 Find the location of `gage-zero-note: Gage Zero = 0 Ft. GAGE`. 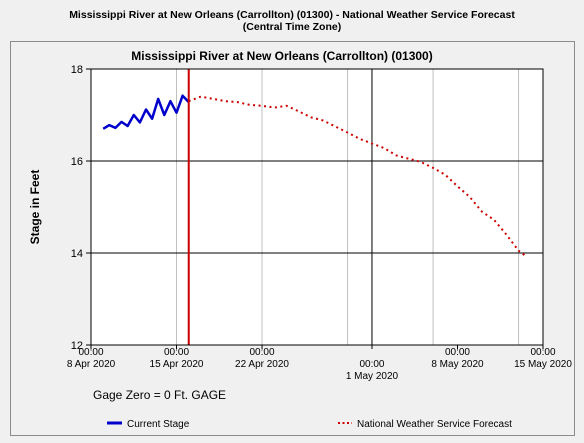

gage-zero-note: Gage Zero = 0 Ft. GAGE is located at coordinates (159, 395).